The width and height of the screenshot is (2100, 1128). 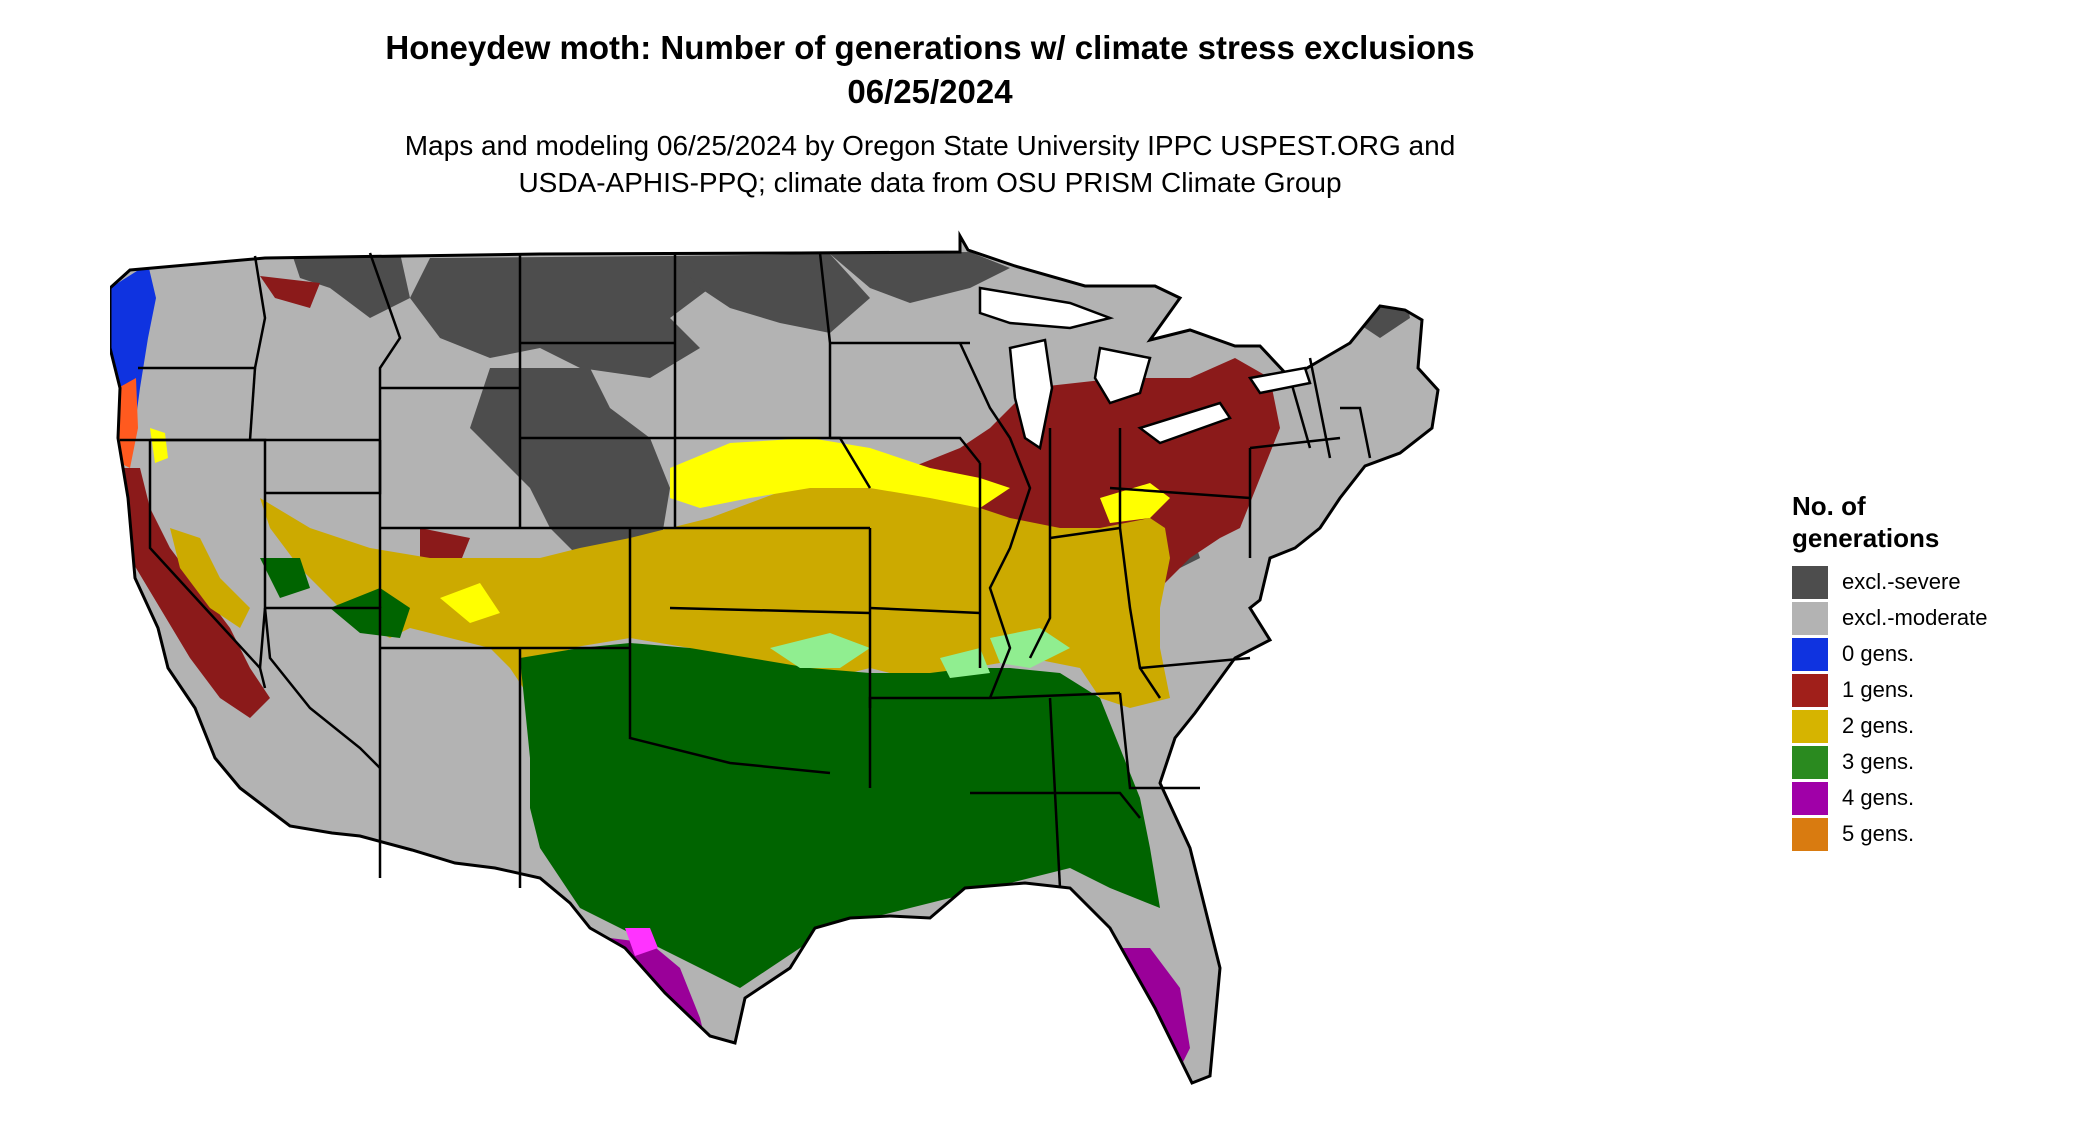 I want to click on legend-title: No. of generations, so click(x=1937, y=522).